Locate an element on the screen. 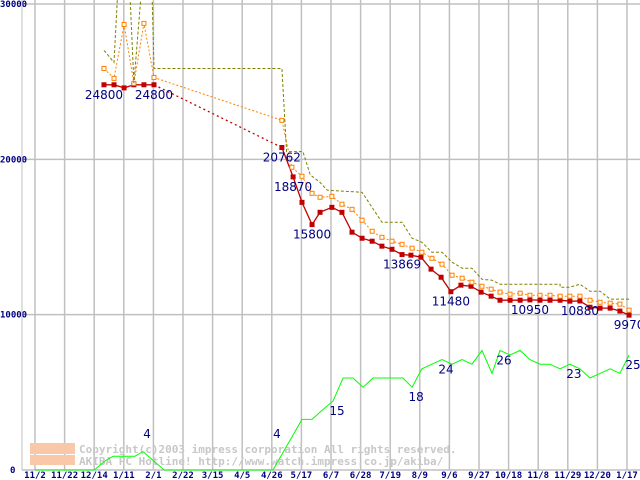 This screenshot has width=640, height=480. x-tick-label: 6/28 is located at coordinates (361, 475).